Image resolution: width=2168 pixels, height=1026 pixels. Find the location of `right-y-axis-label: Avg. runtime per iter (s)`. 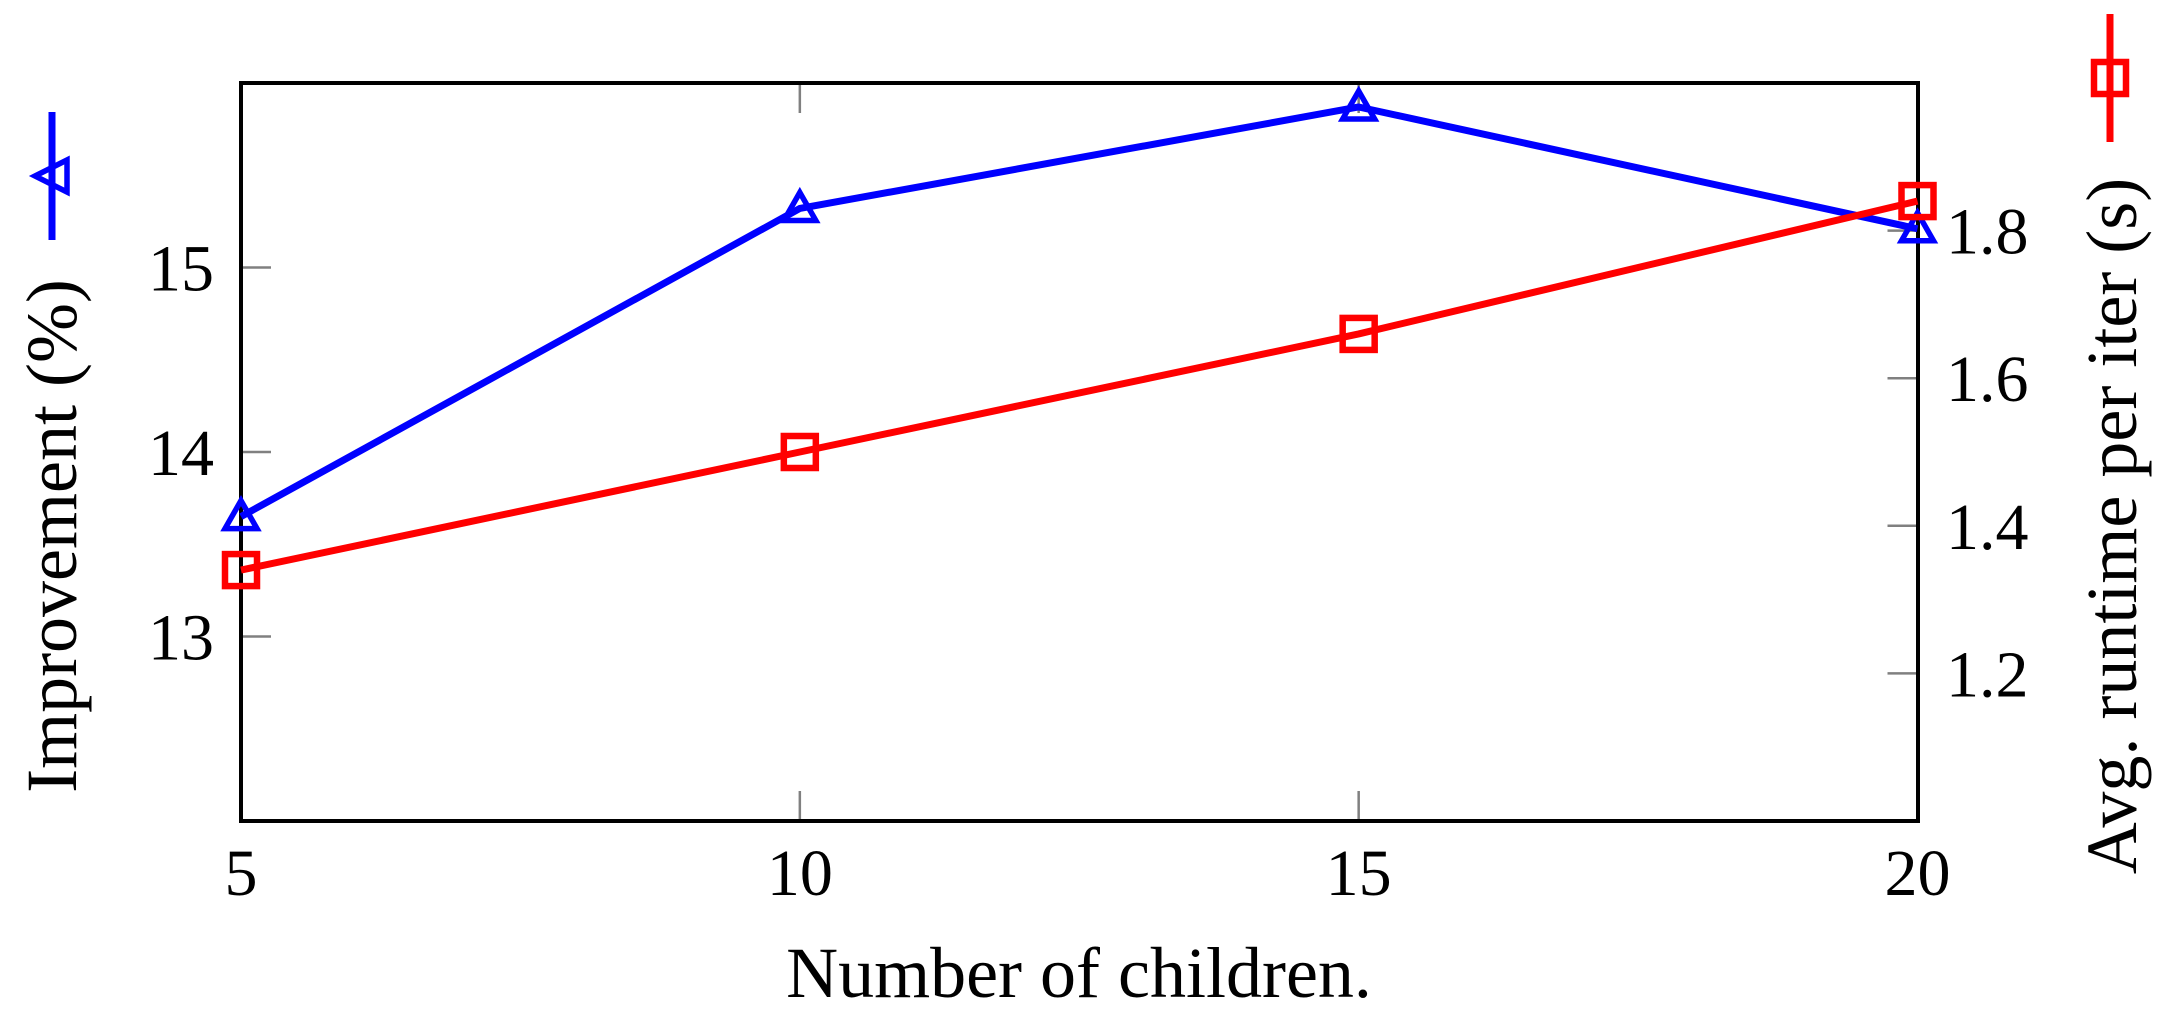

right-y-axis-label: Avg. runtime per iter (s) is located at coordinates (2112, 526).